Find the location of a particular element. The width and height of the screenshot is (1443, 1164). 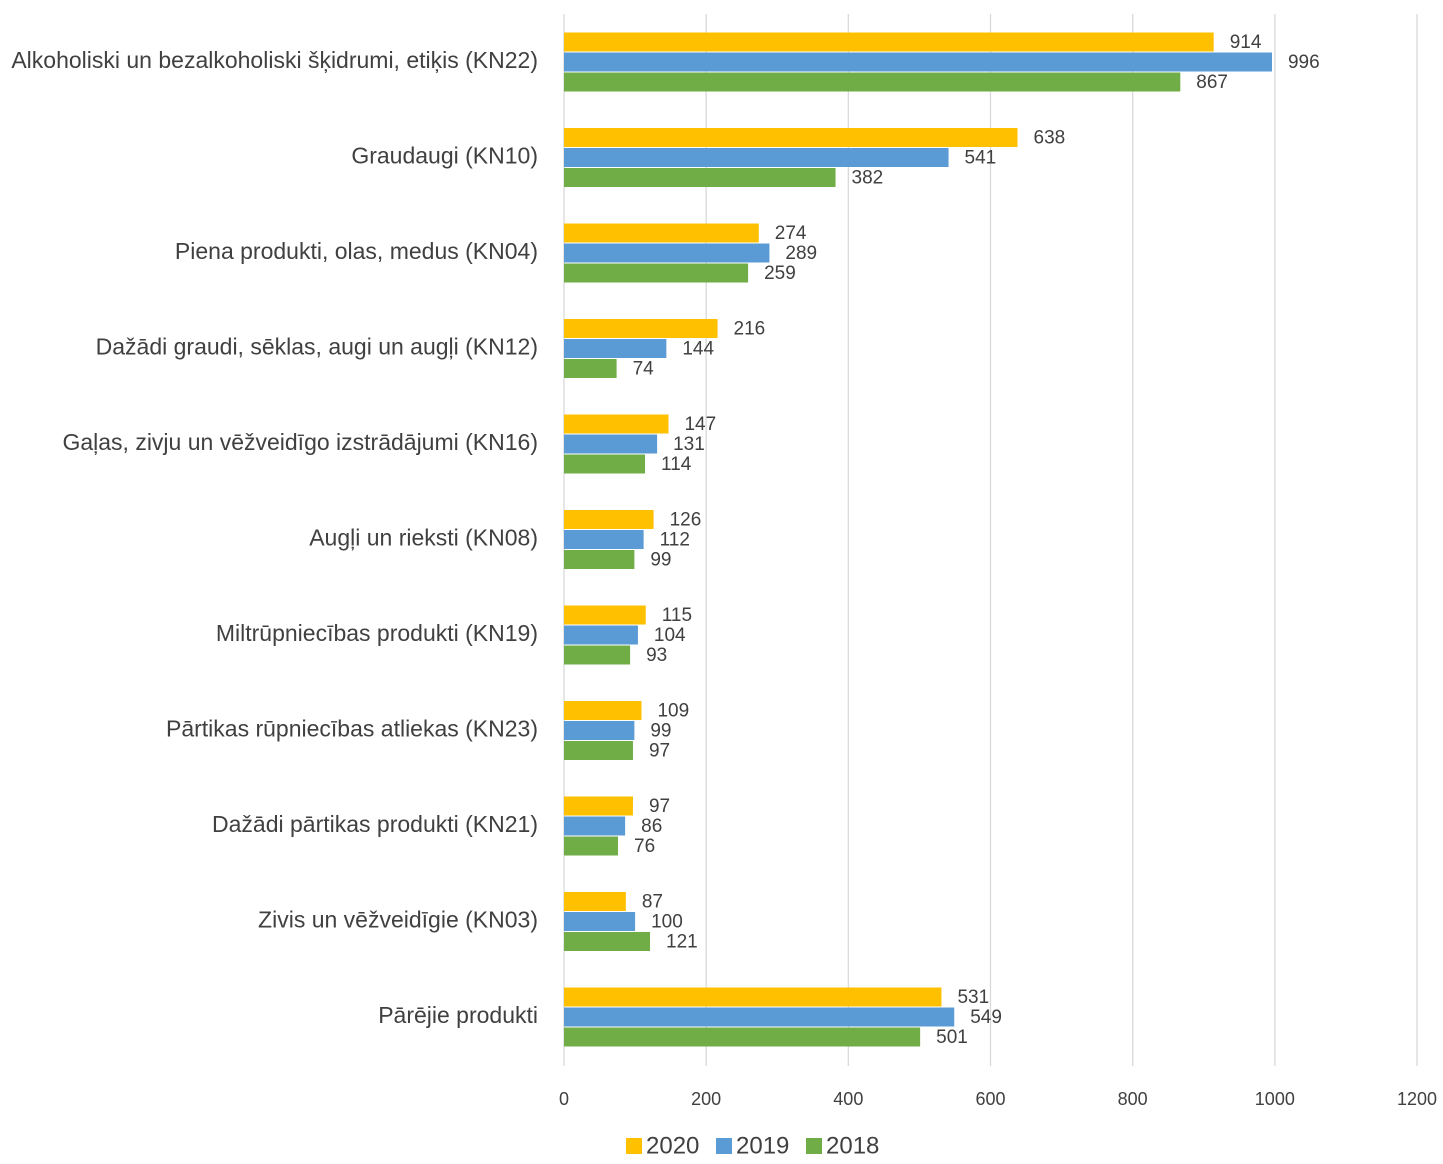

x-tick-label: 200 is located at coordinates (706, 1099).